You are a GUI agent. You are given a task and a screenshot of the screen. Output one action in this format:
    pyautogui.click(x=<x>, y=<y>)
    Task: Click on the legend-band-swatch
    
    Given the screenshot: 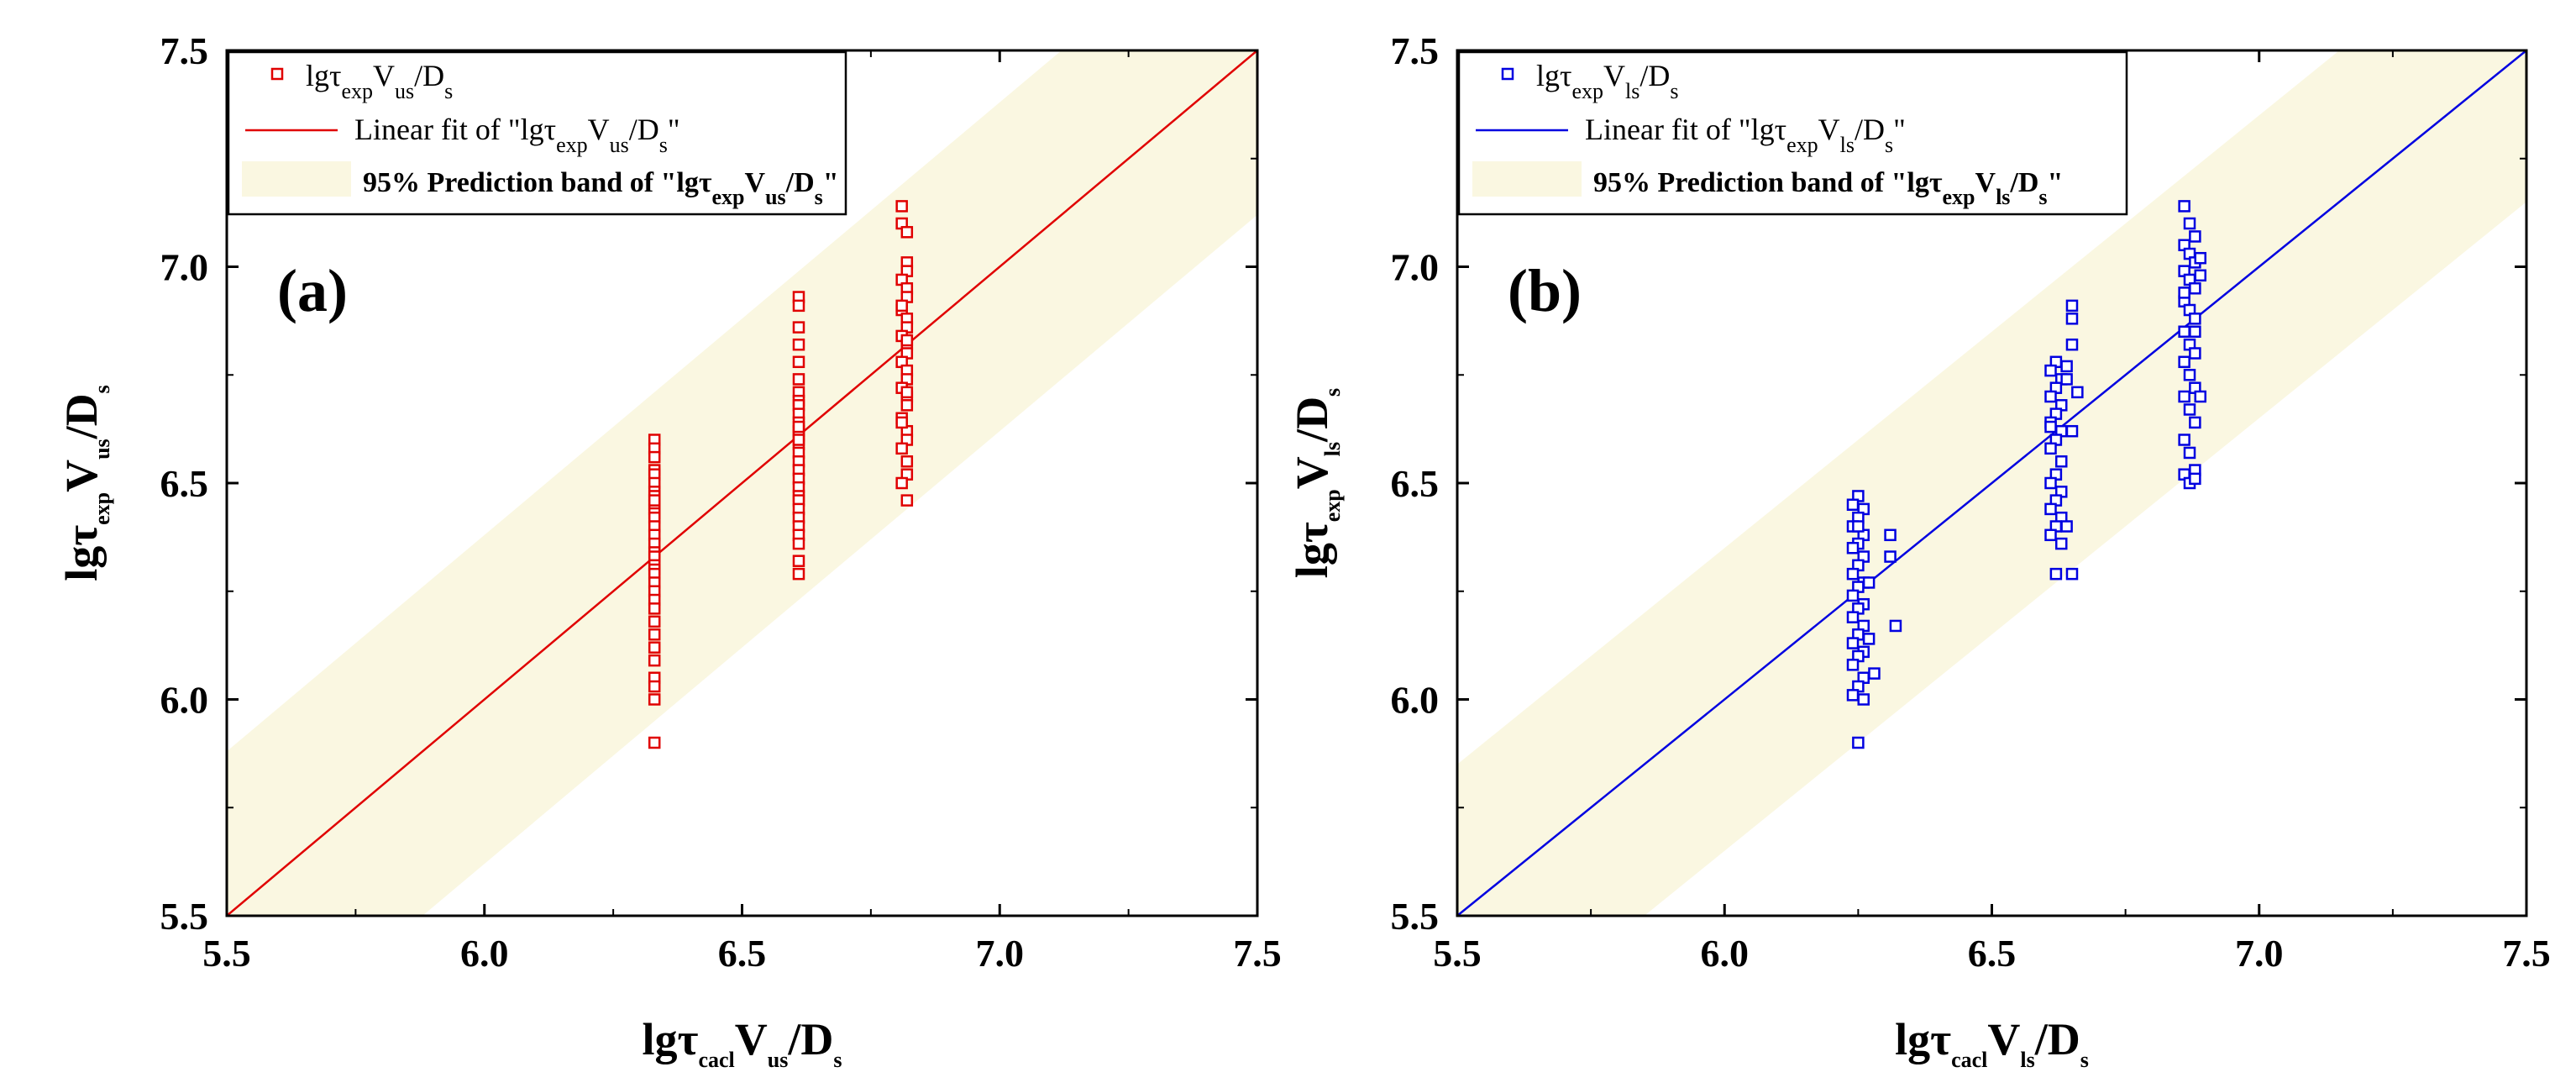 What is the action you would take?
    pyautogui.click(x=1527, y=179)
    